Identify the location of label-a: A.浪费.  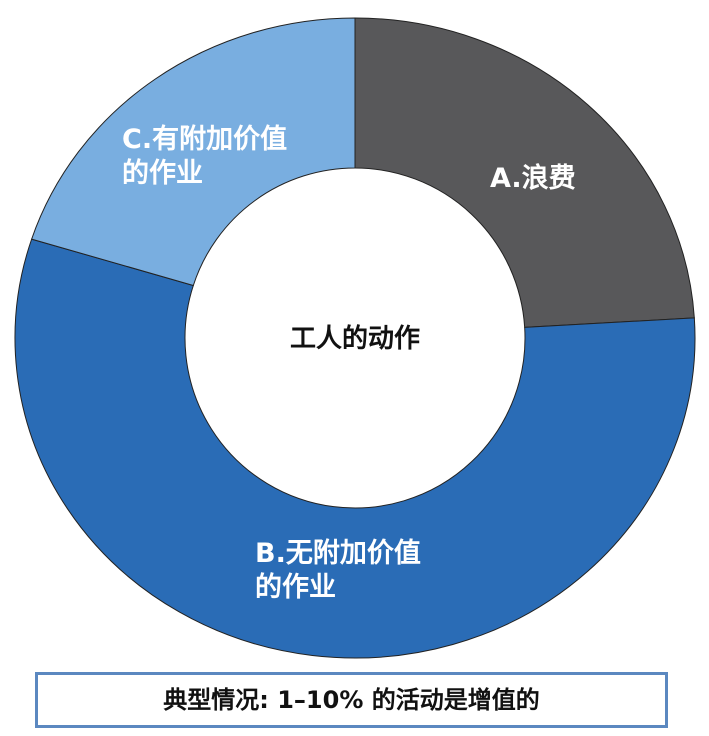
(533, 178).